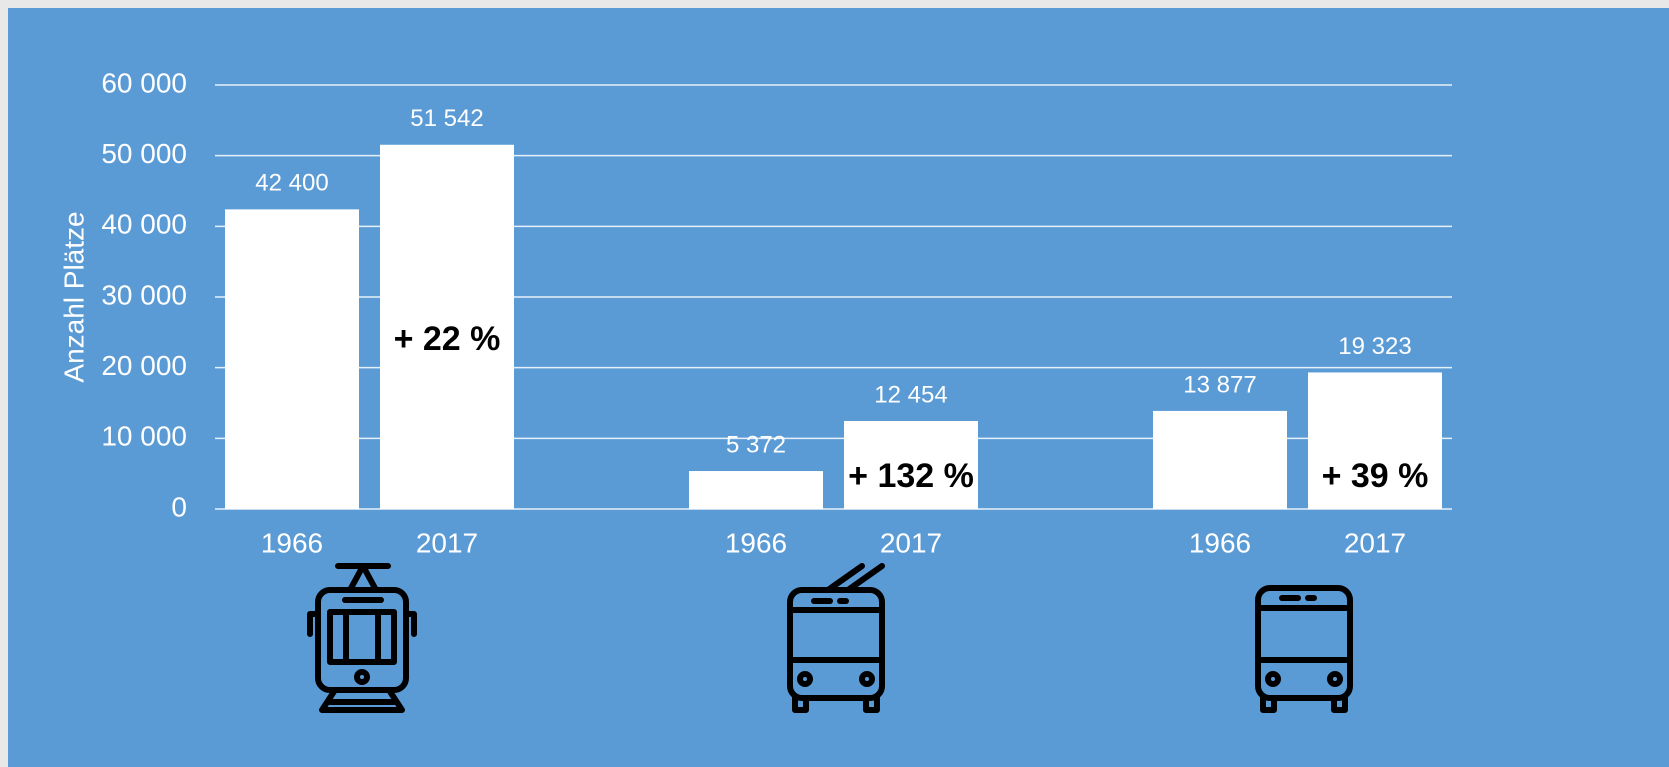  What do you see at coordinates (144, 153) in the screenshot?
I see `y-tick-label: 50 000` at bounding box center [144, 153].